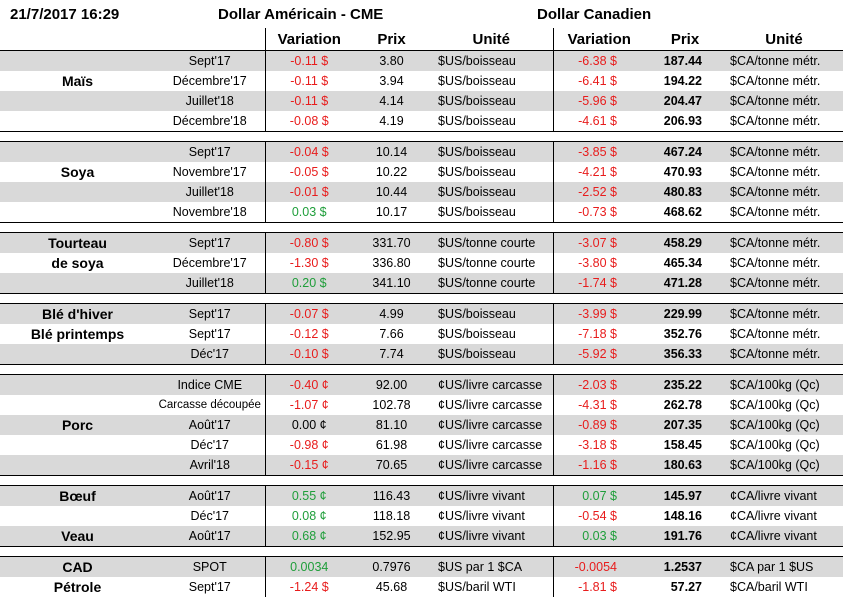  What do you see at coordinates (391, 39) in the screenshot?
I see `column-header: Prix` at bounding box center [391, 39].